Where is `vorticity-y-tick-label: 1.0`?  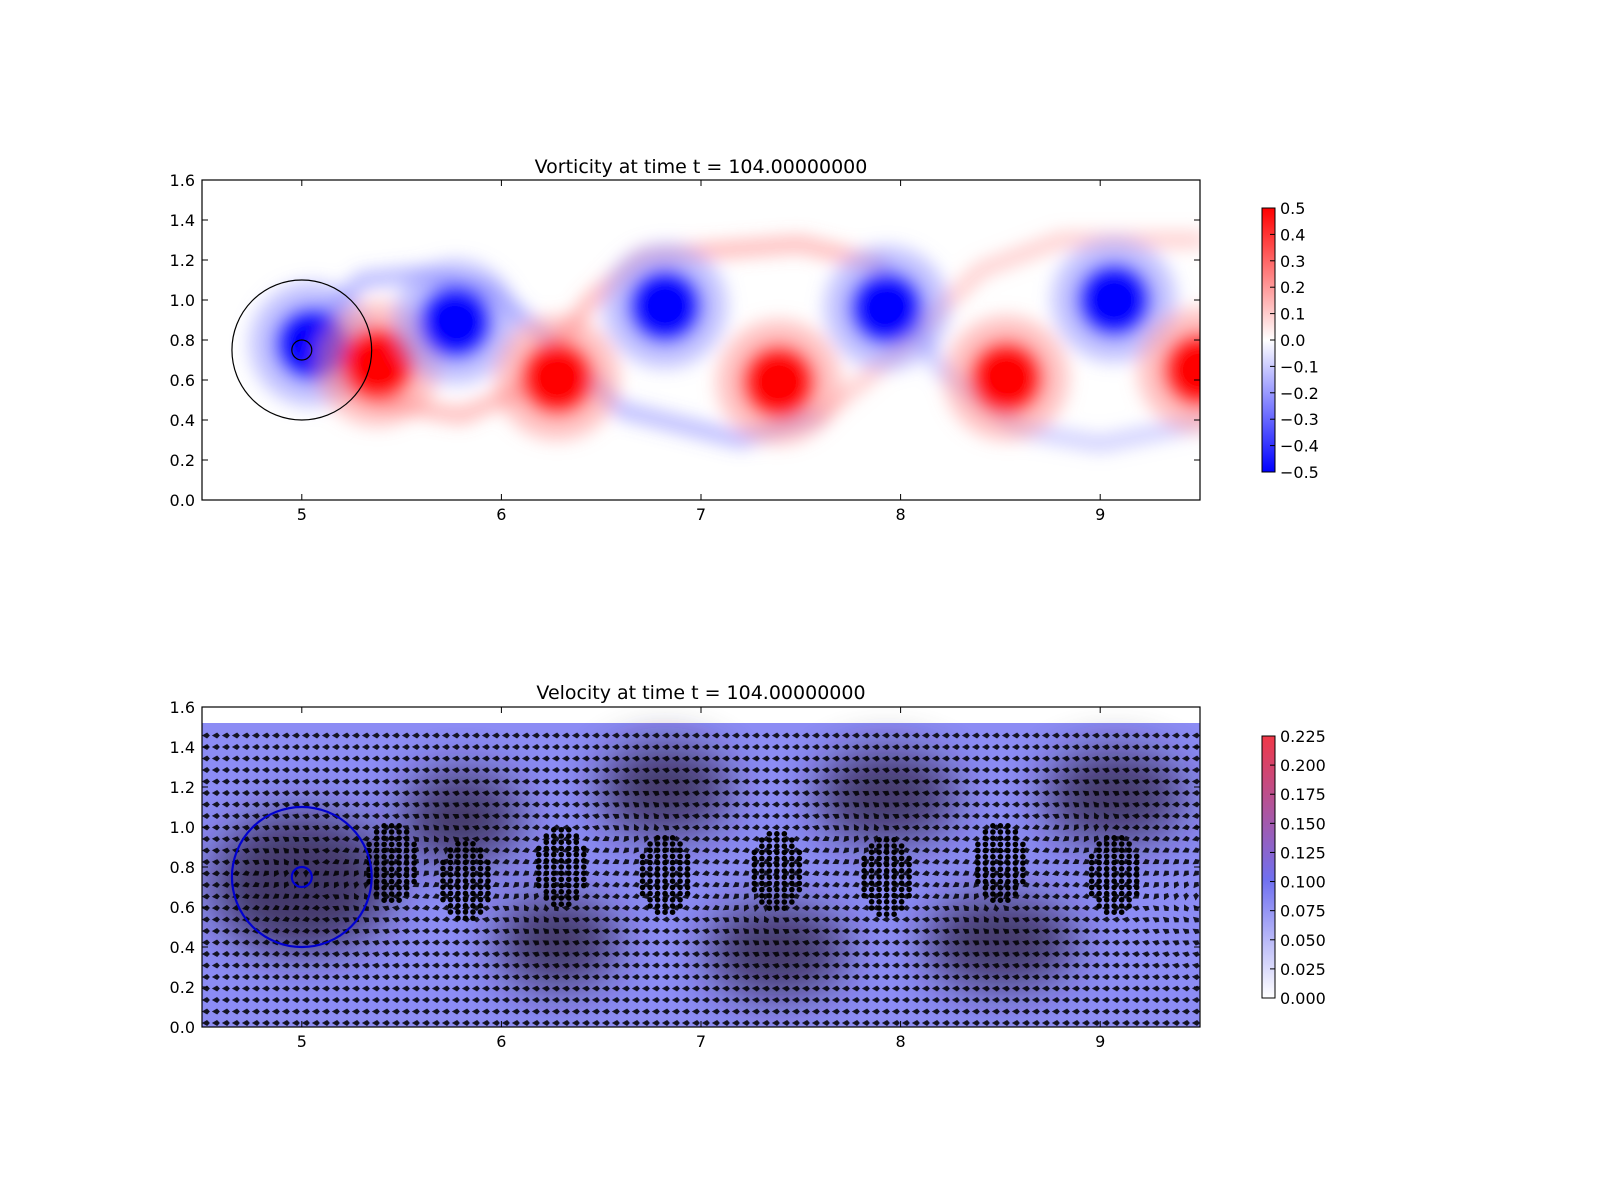
vorticity-y-tick-label: 1.0 is located at coordinates (182, 300).